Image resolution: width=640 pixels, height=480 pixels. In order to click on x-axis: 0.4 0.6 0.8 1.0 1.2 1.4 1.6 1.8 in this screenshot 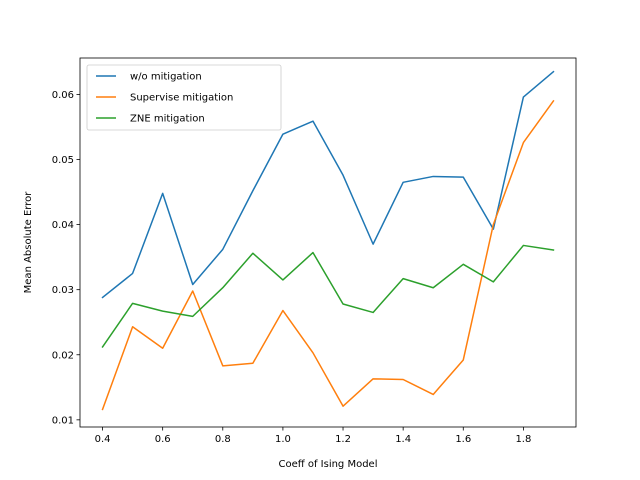, I will do `click(313, 436)`.